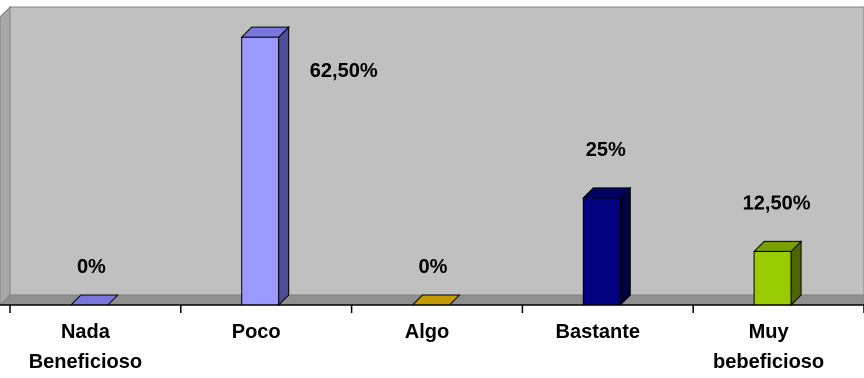 This screenshot has height=378, width=864. Describe the element at coordinates (427, 332) in the screenshot. I see `category-label: Algo` at that location.